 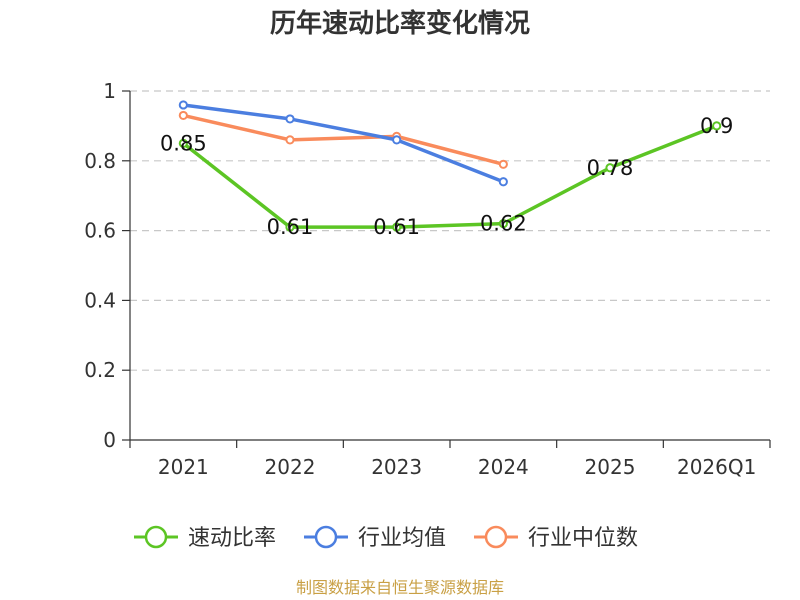 I want to click on x-tick-label: 2026Q1, so click(x=716, y=467).